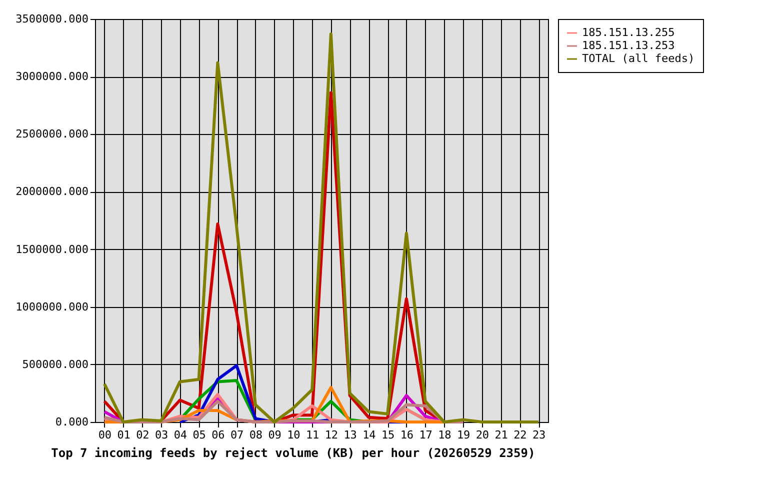  What do you see at coordinates (181, 435) in the screenshot?
I see `x-tick-label: 04` at bounding box center [181, 435].